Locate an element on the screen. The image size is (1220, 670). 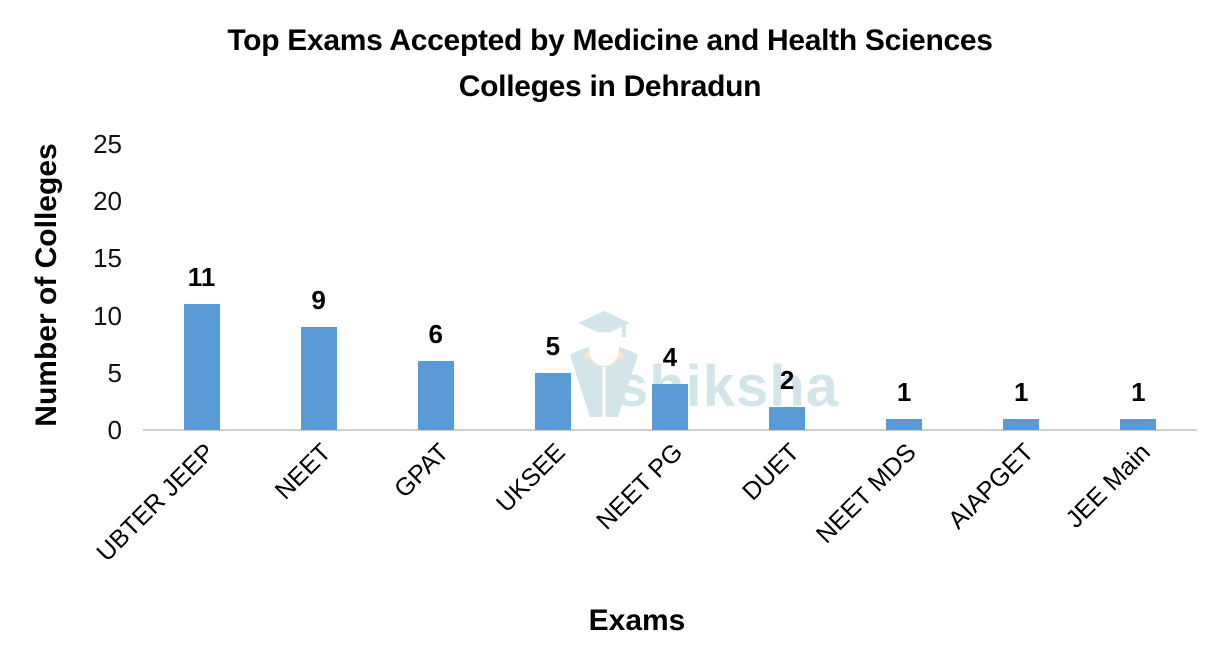
bar-value-label: 2 is located at coordinates (787, 380).